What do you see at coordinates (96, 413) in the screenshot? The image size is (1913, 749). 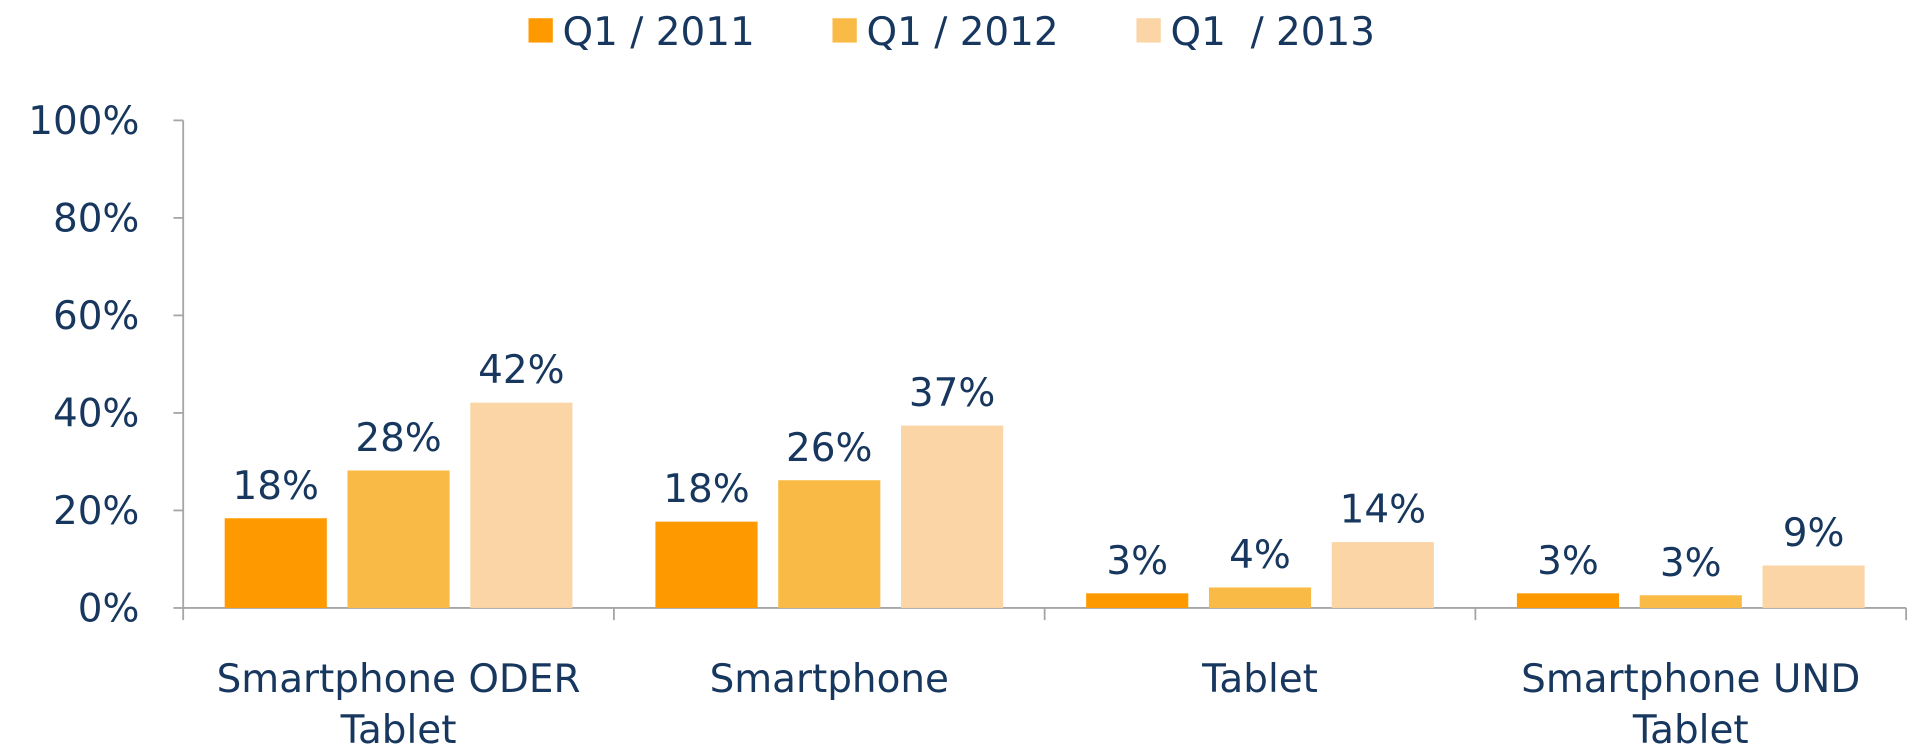 I see `y-tick-label: 40%` at bounding box center [96, 413].